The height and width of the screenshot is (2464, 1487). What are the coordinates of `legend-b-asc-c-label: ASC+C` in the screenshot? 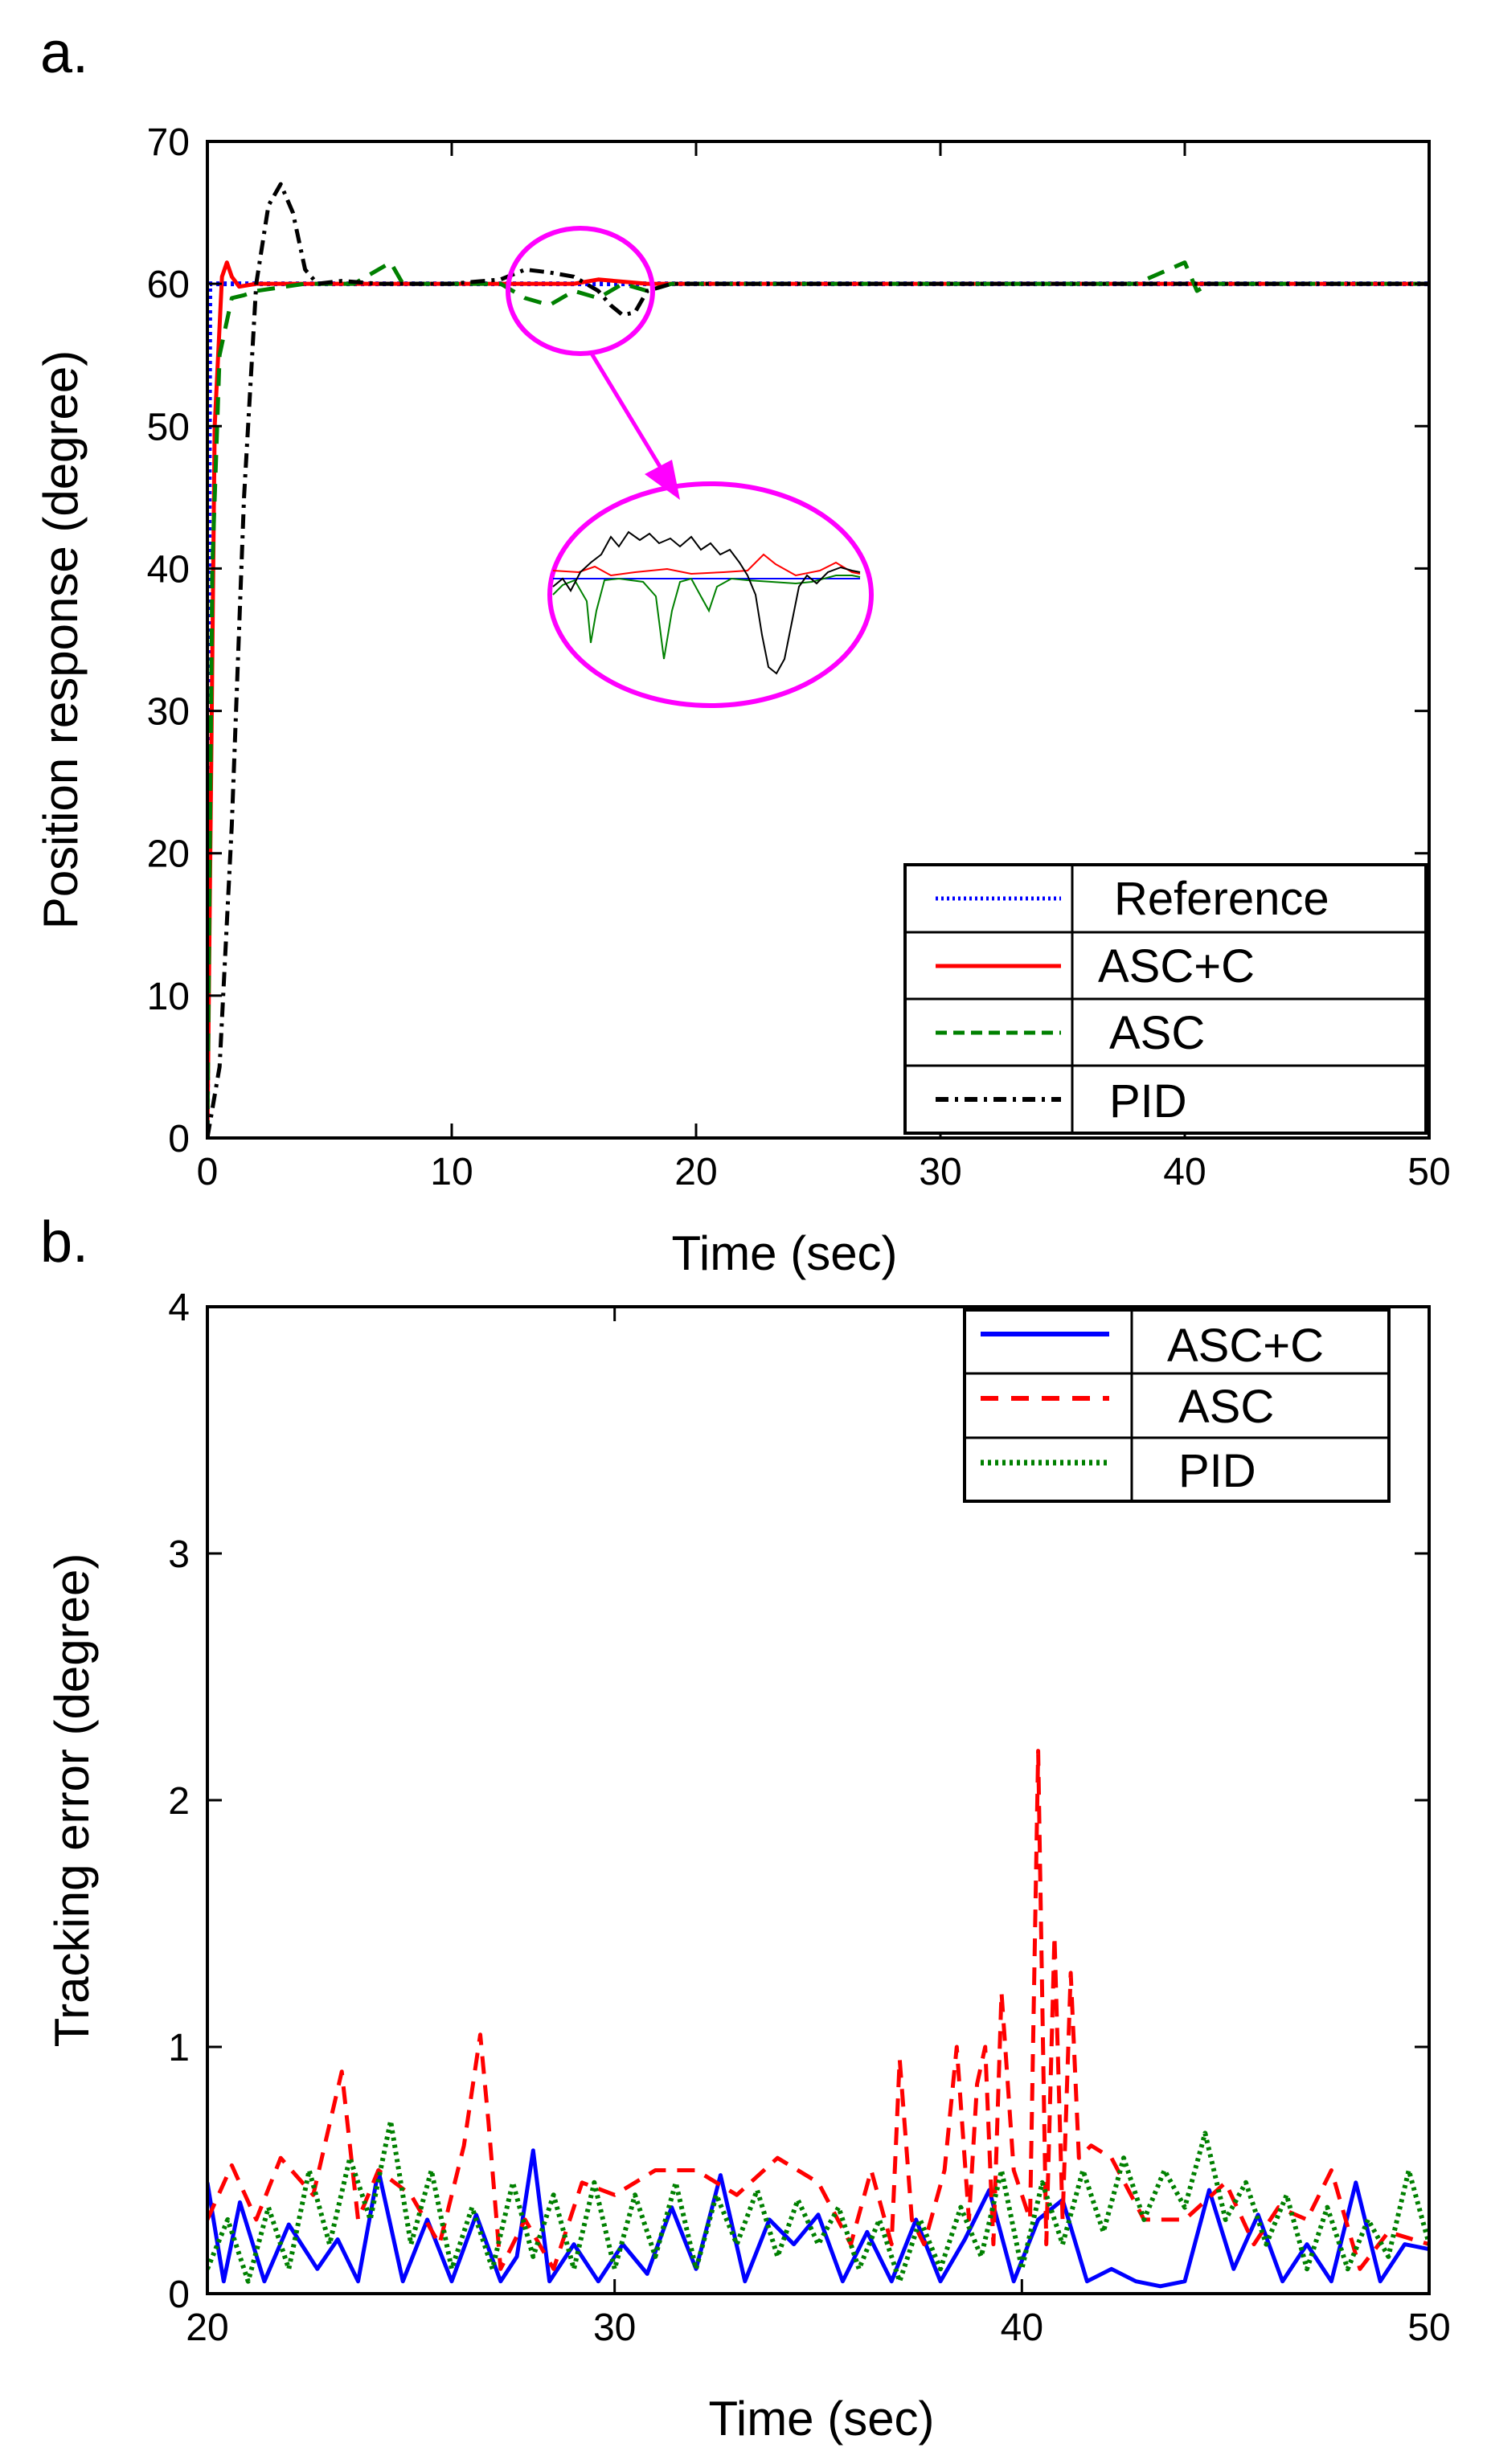 It's located at (1245, 1346).